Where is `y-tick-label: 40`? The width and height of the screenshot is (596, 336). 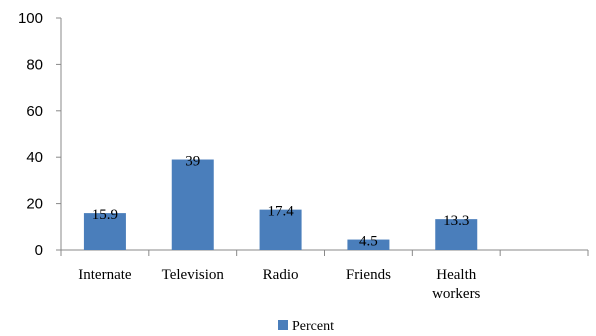 y-tick-label: 40 is located at coordinates (34, 157).